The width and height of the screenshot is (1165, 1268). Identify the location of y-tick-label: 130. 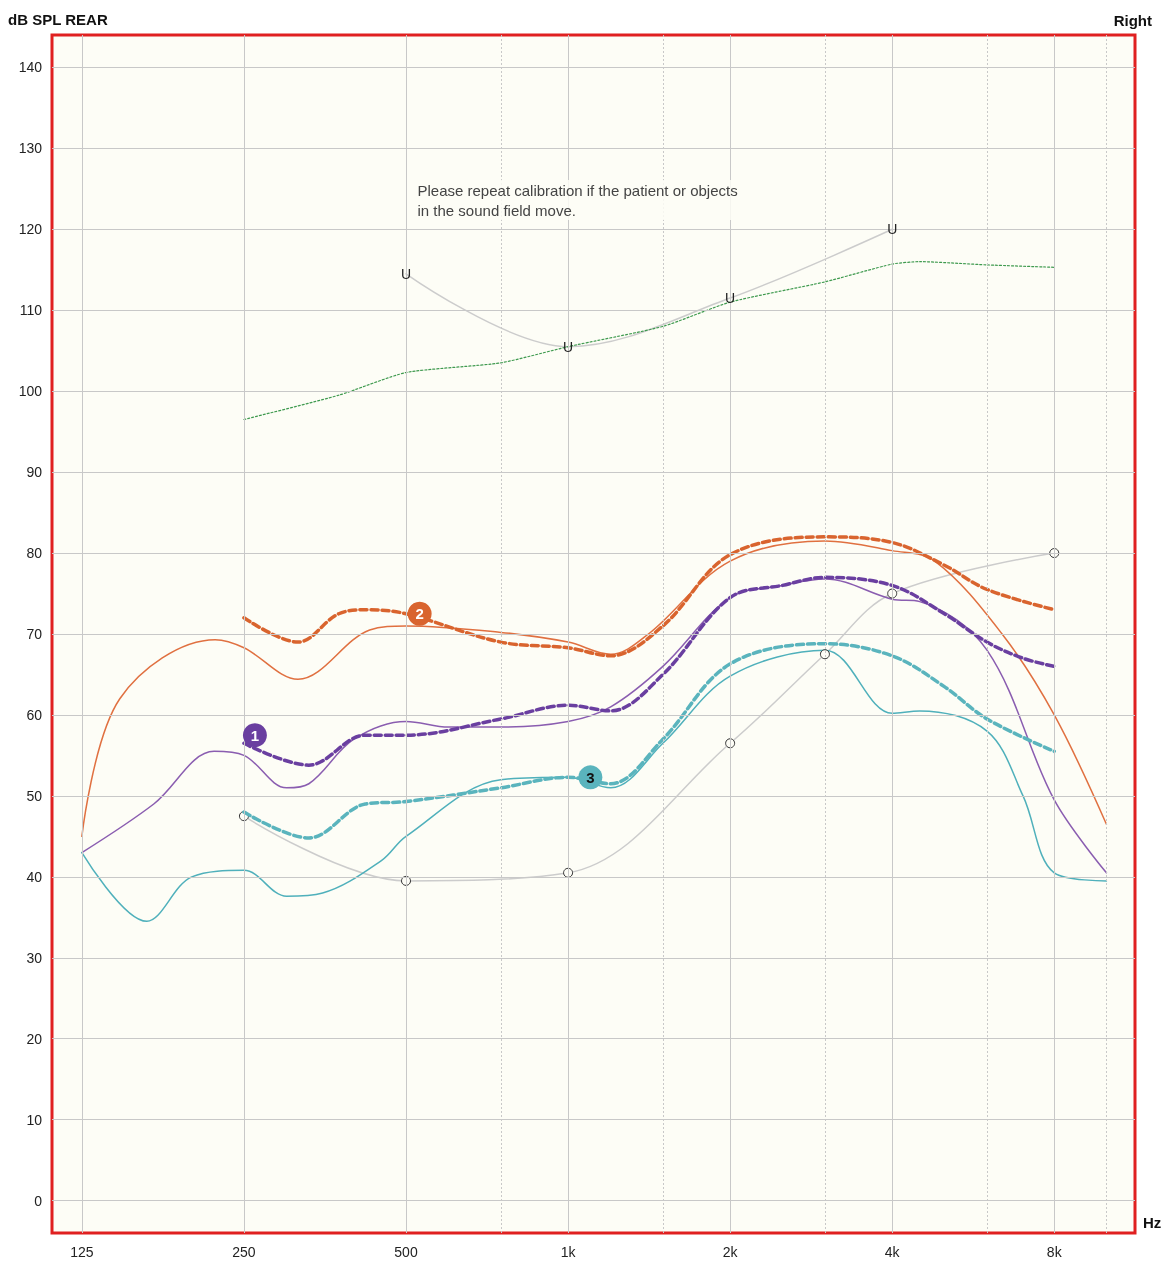
(30, 148).